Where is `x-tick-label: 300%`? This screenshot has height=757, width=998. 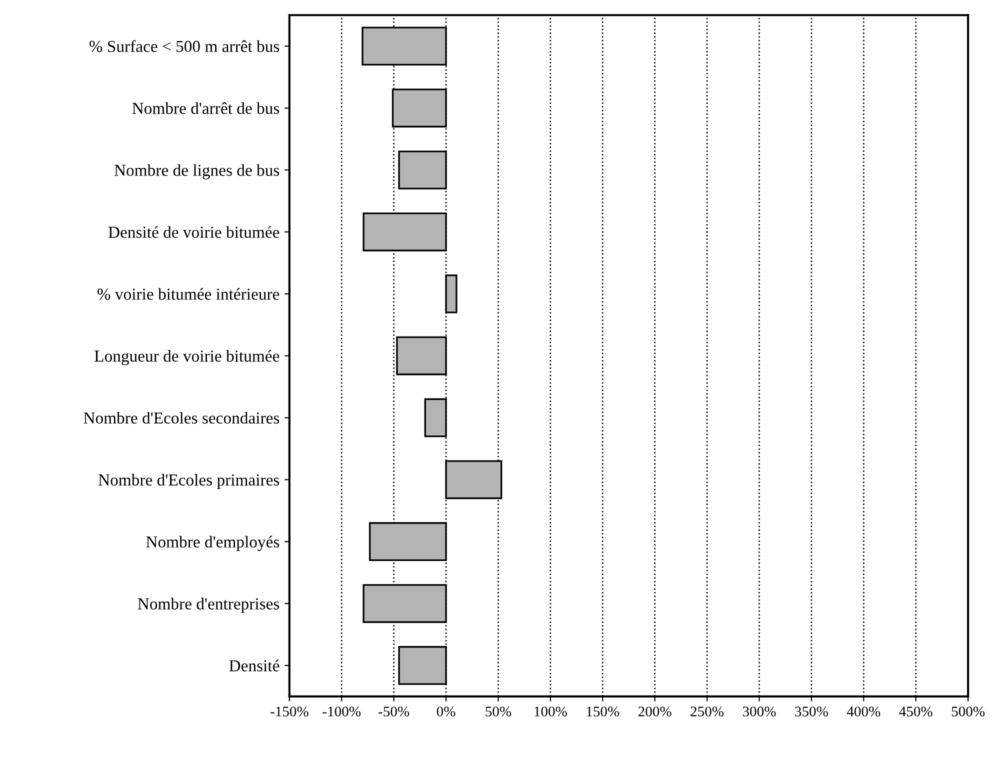
x-tick-label: 300% is located at coordinates (759, 711).